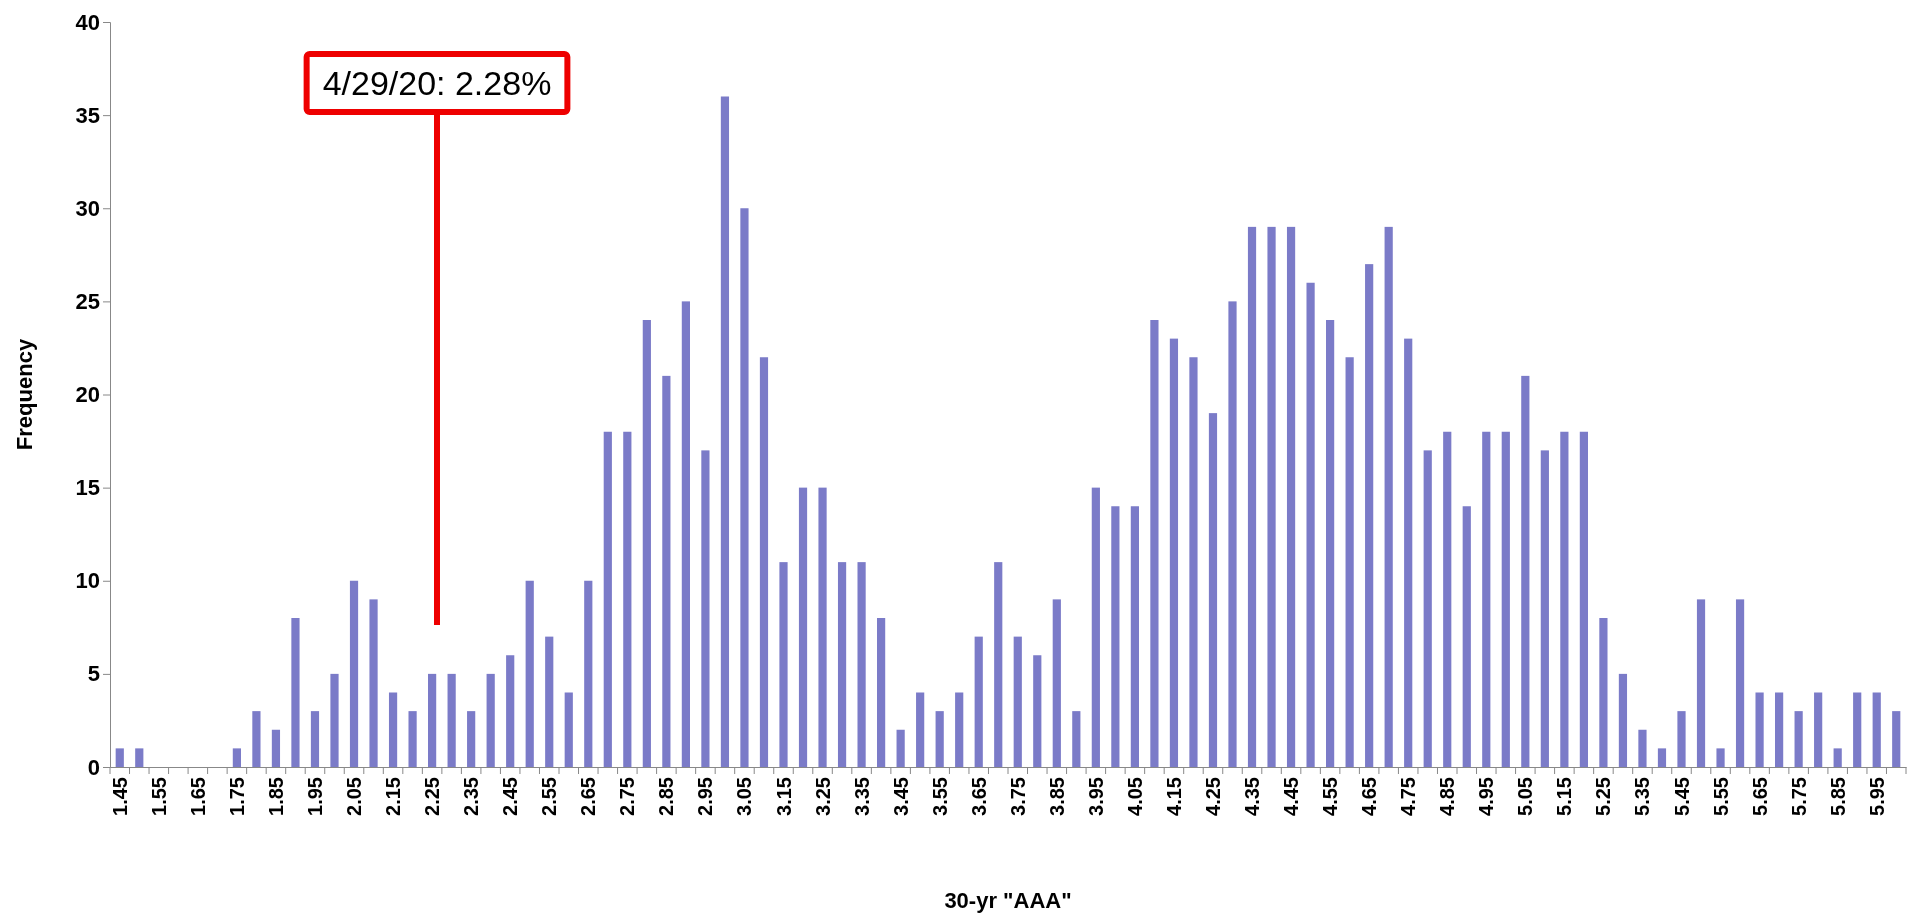 The width and height of the screenshot is (1916, 924). I want to click on x-tick-label: 1.65, so click(197, 796).